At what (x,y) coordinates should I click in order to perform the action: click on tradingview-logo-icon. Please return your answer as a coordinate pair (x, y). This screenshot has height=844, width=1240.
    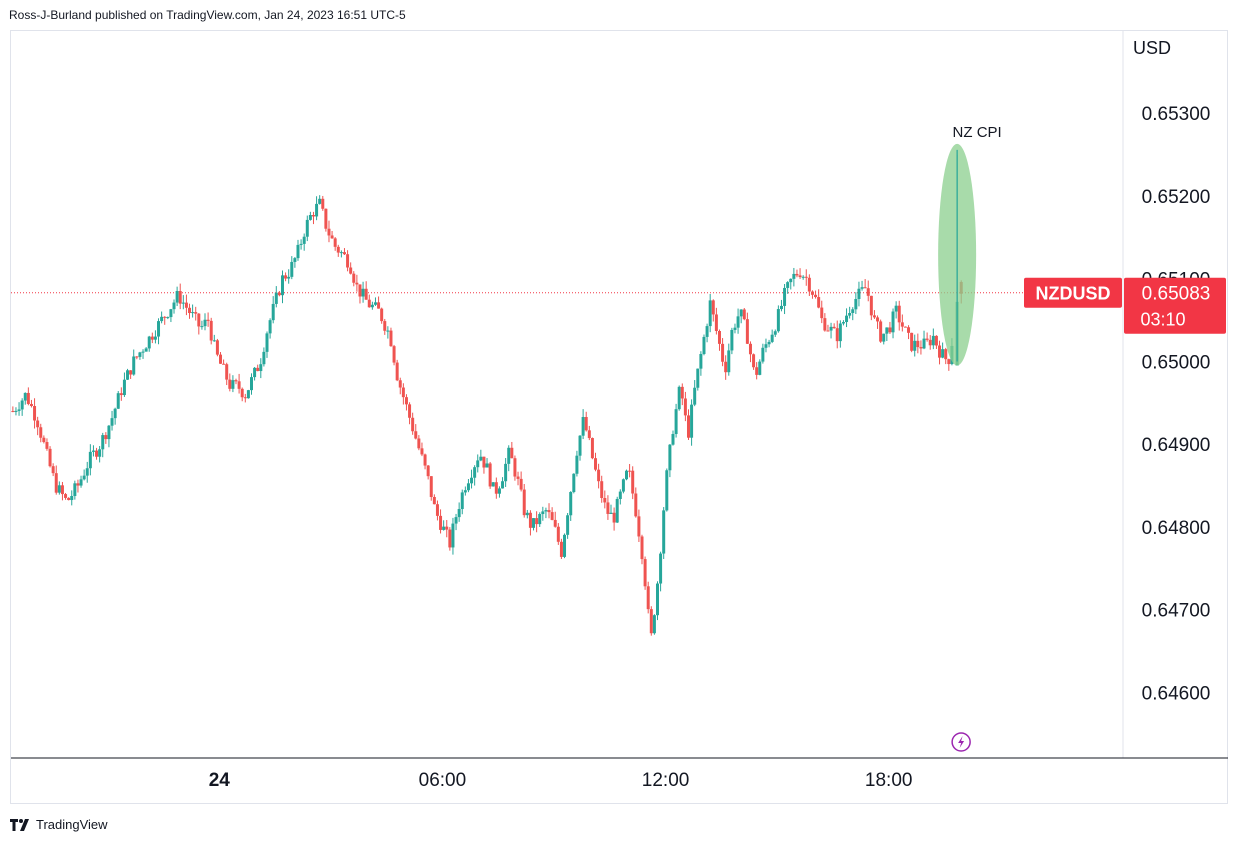
    Looking at the image, I should click on (19, 824).